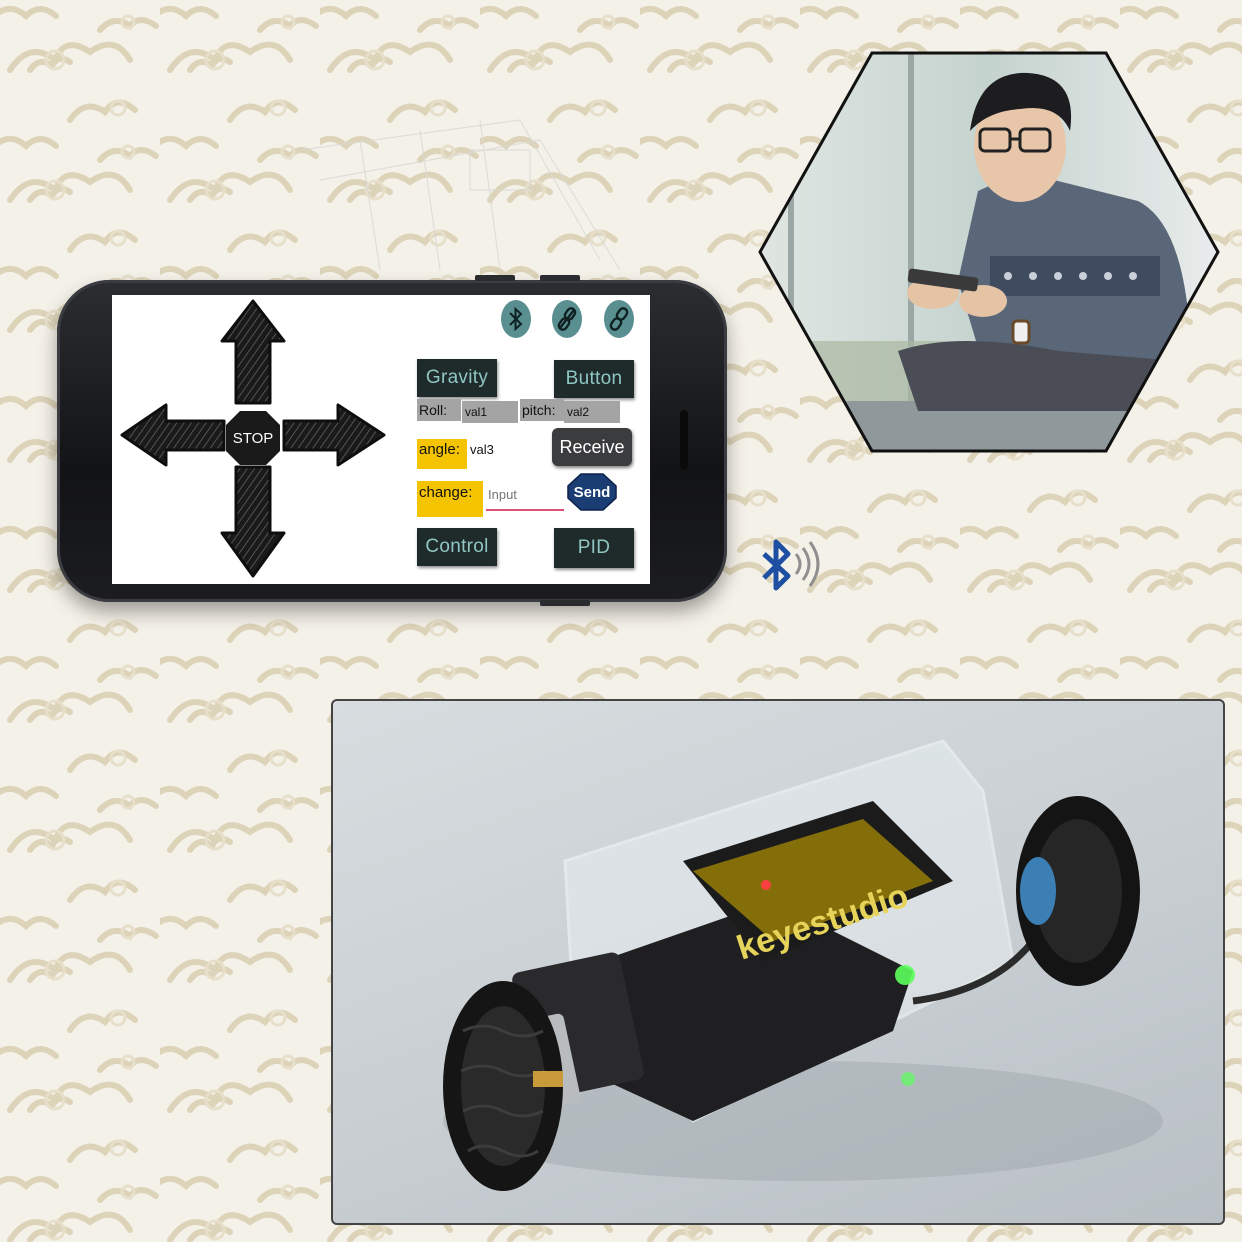 The height and width of the screenshot is (1242, 1242). What do you see at coordinates (439, 410) in the screenshot?
I see `roll-label: Roll:` at bounding box center [439, 410].